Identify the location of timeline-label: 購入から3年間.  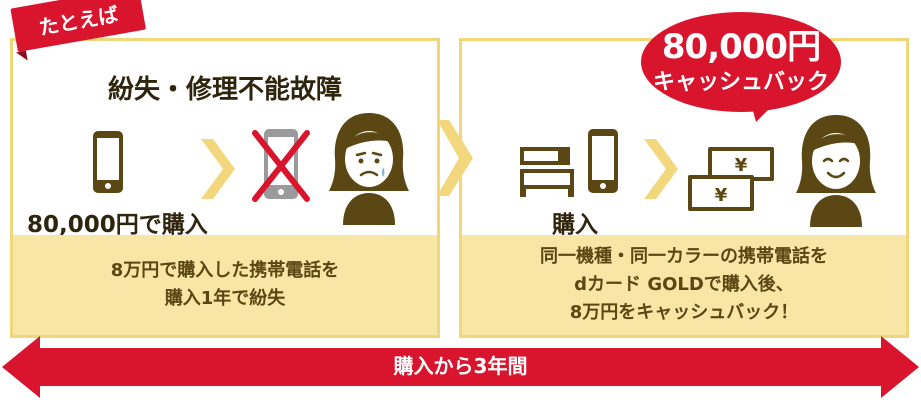
(460, 366).